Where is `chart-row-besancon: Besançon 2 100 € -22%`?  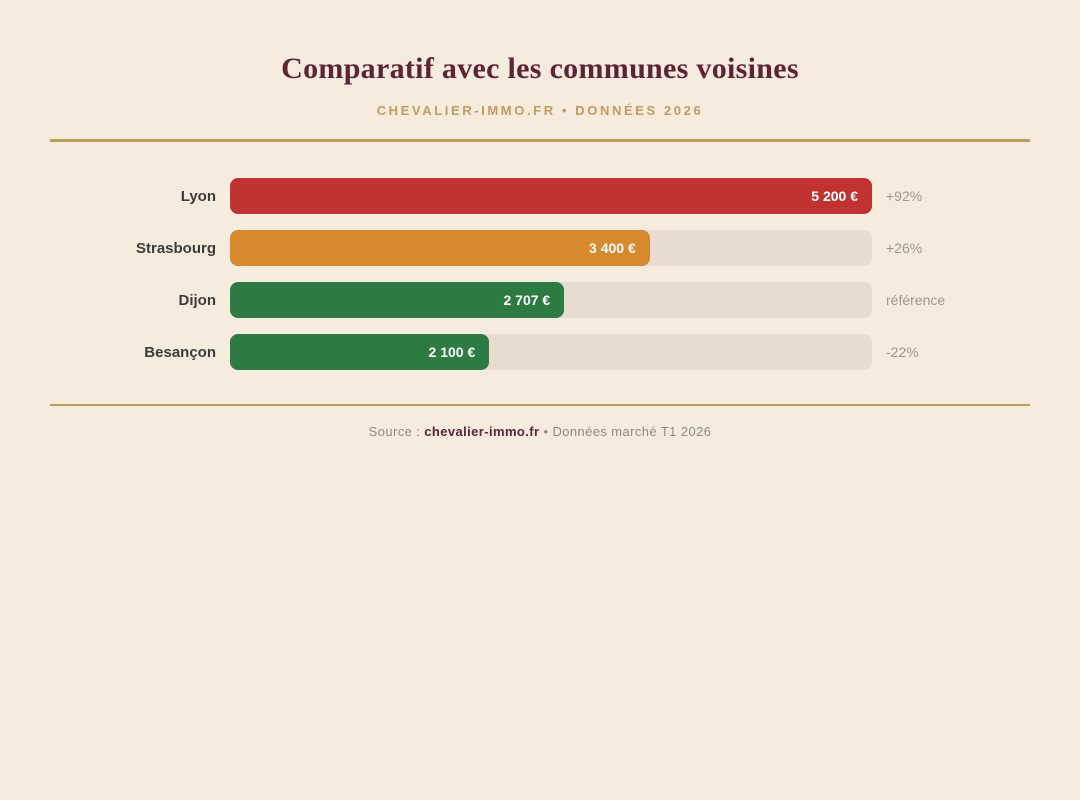
chart-row-besancon: Besançon 2 100 € -22% is located at coordinates (540, 352).